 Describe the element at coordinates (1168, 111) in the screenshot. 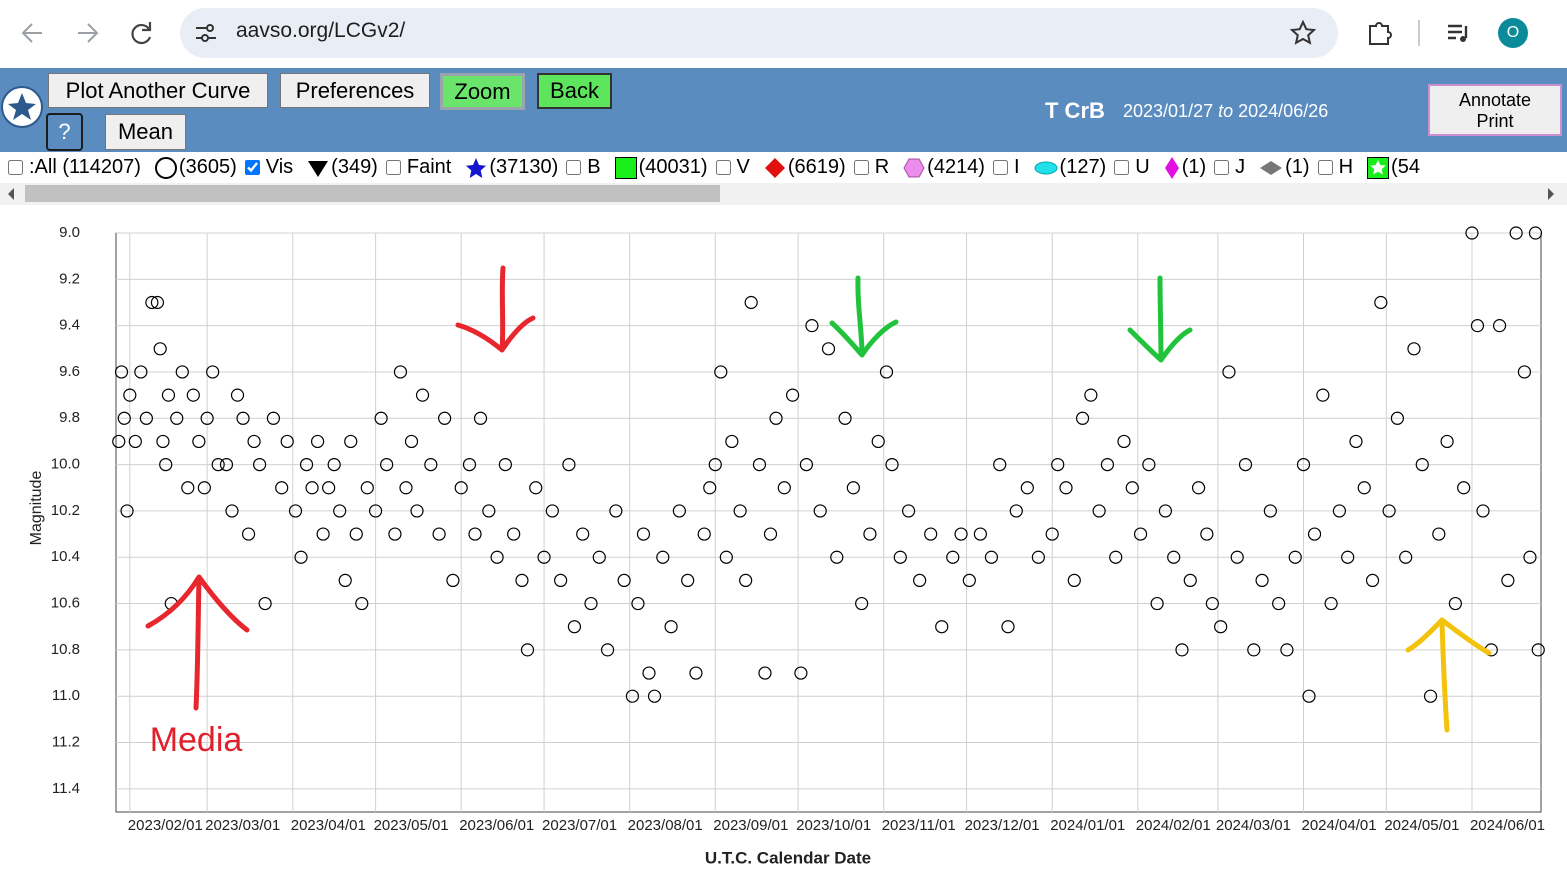

I see `date-from: 2023/01/27` at that location.